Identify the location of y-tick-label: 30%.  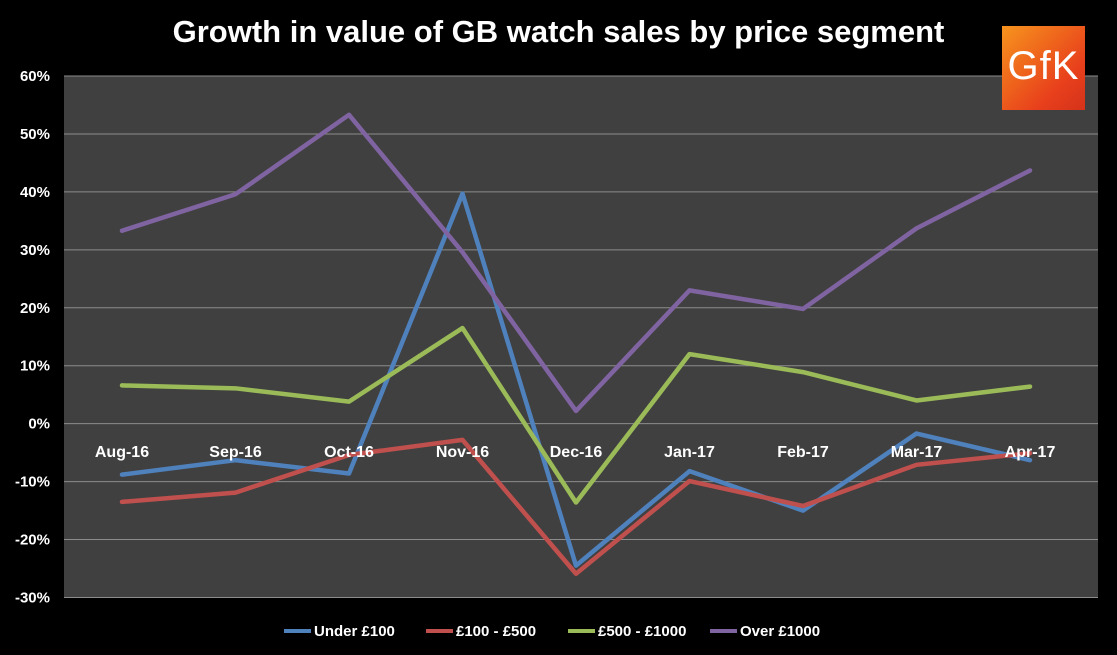
(35, 250).